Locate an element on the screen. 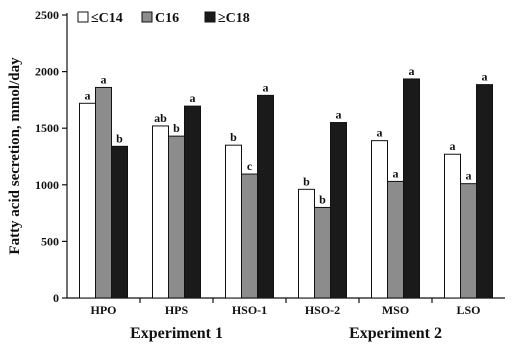 This screenshot has width=518, height=347. data-label-c14-mso: a is located at coordinates (380, 133).